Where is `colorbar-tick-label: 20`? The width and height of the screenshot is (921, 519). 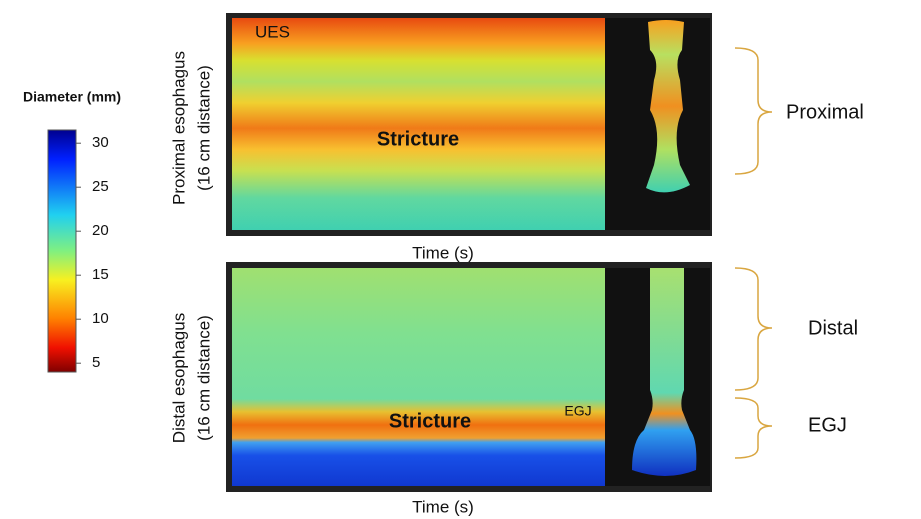
colorbar-tick-label: 20 is located at coordinates (100, 230).